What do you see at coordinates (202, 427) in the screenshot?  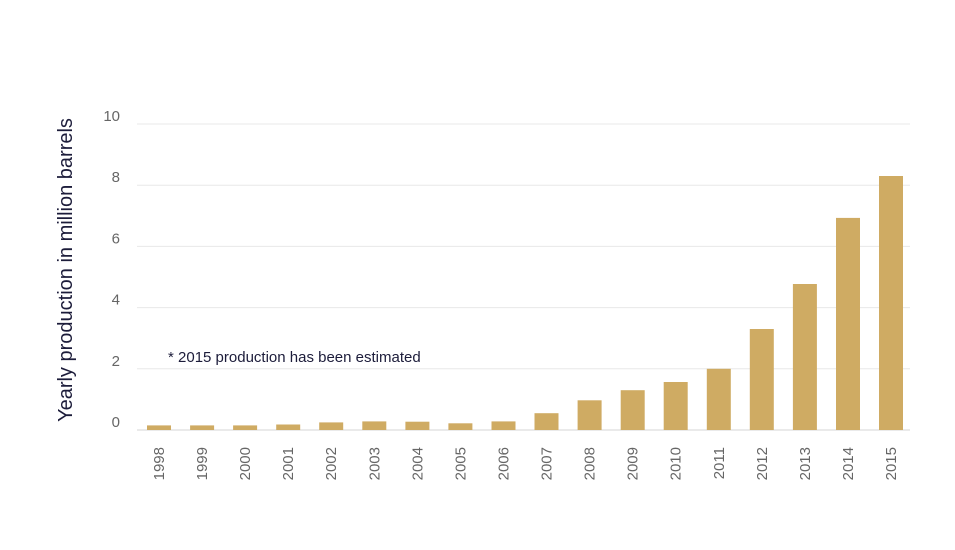 I see `bar-1999` at bounding box center [202, 427].